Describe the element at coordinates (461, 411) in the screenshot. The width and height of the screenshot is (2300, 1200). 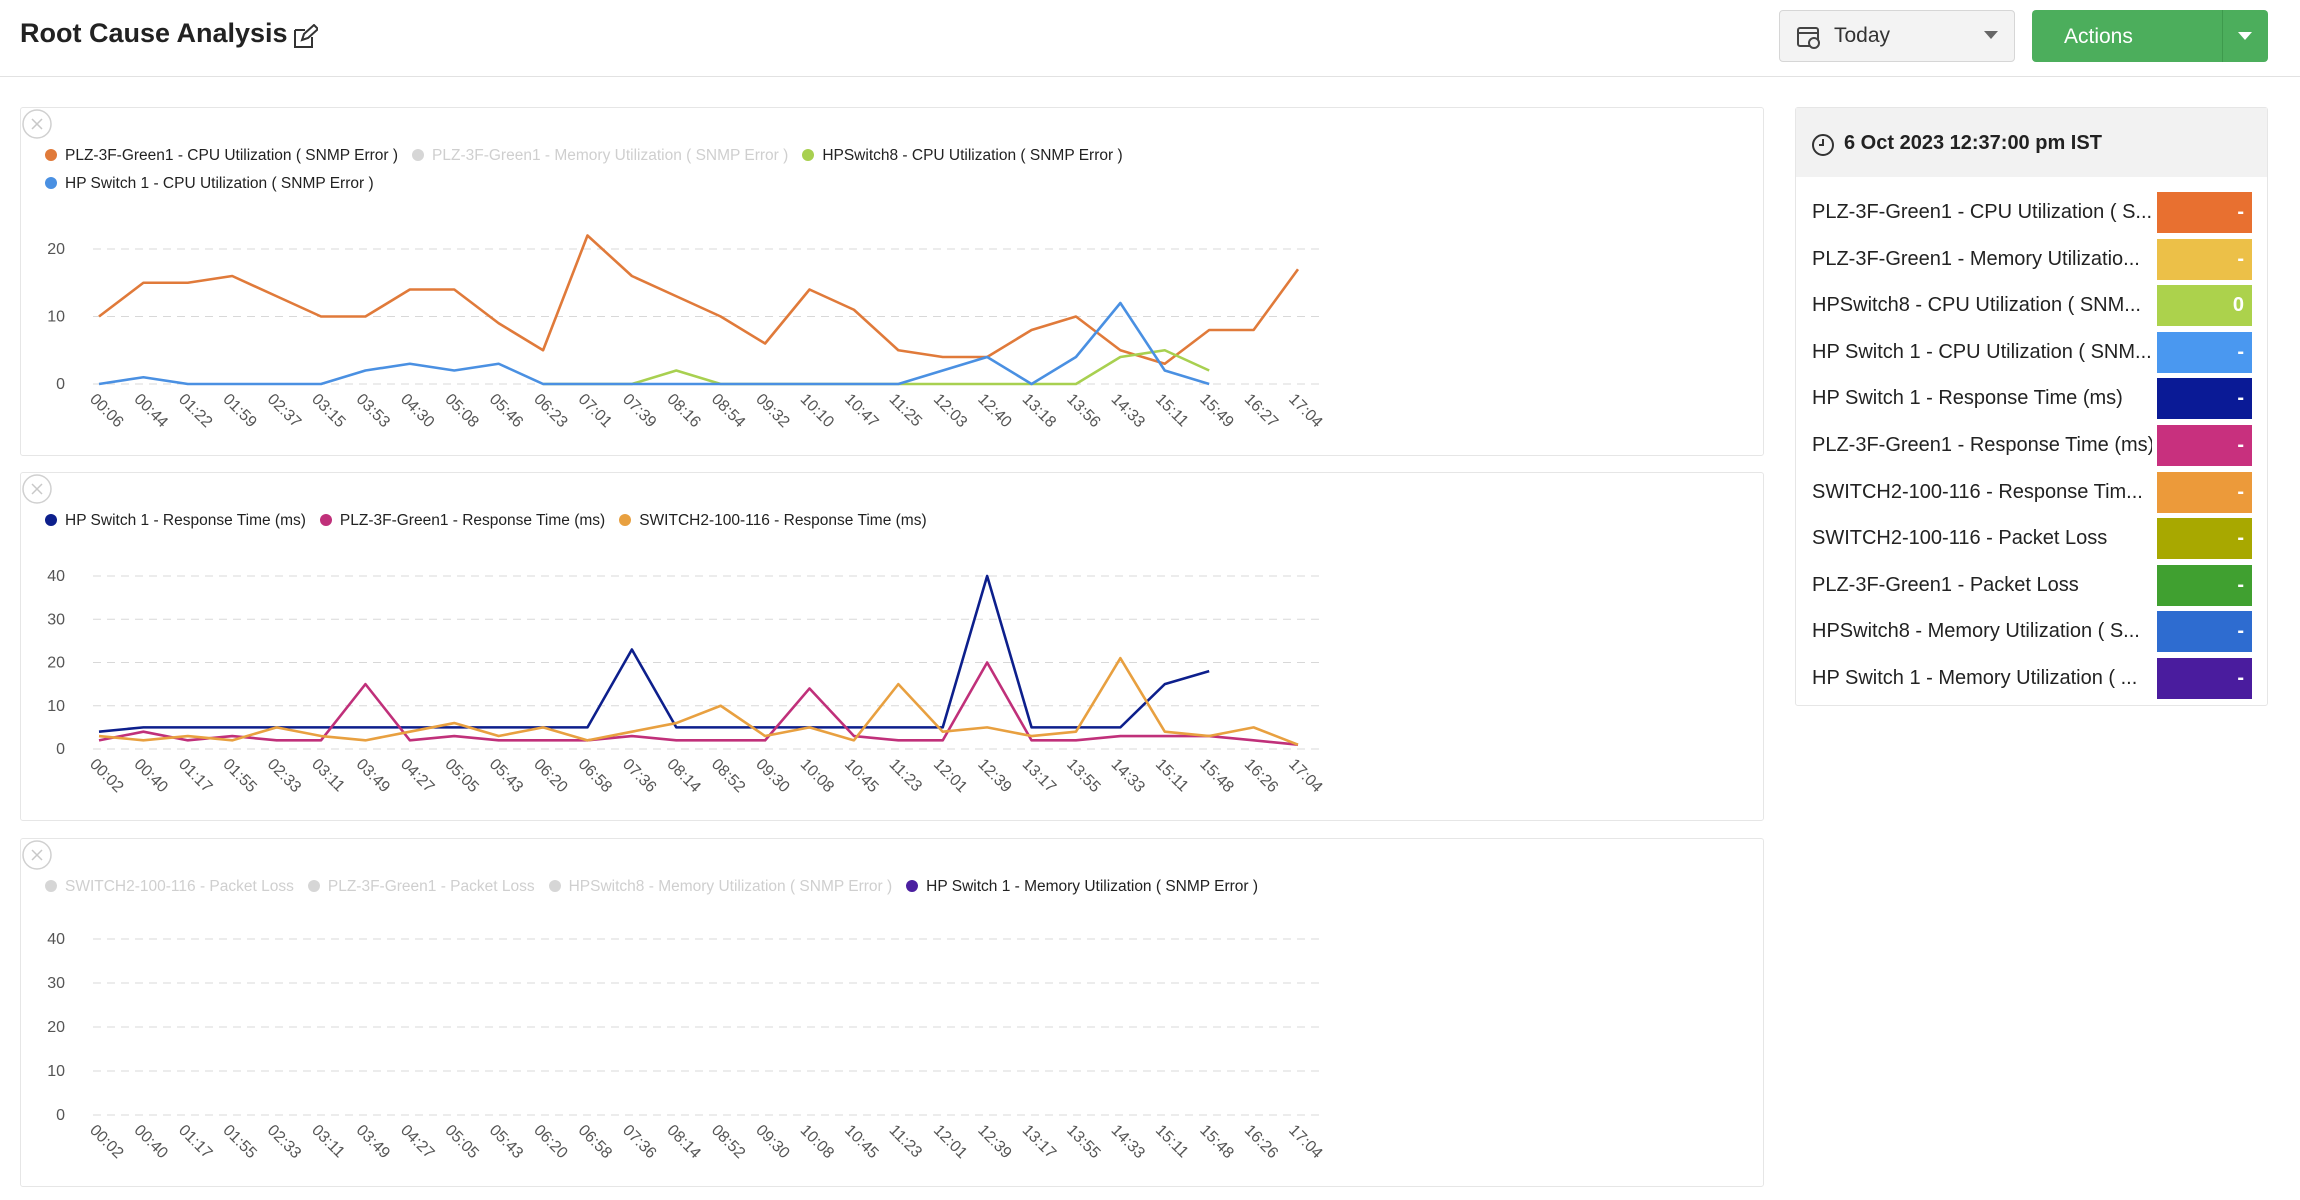
I see `x-tick-label: 05:08` at that location.